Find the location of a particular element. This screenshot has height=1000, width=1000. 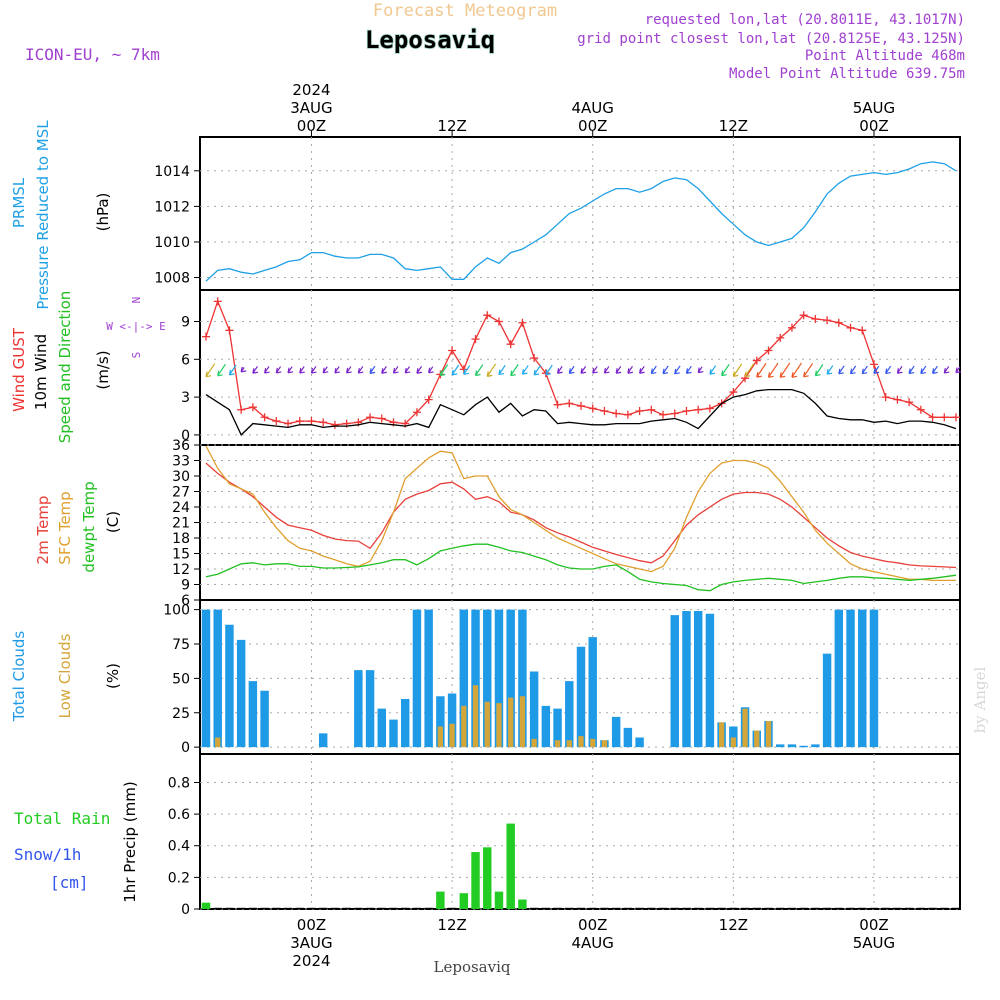

product-title: Forecast Meteogram is located at coordinates (465, 11).